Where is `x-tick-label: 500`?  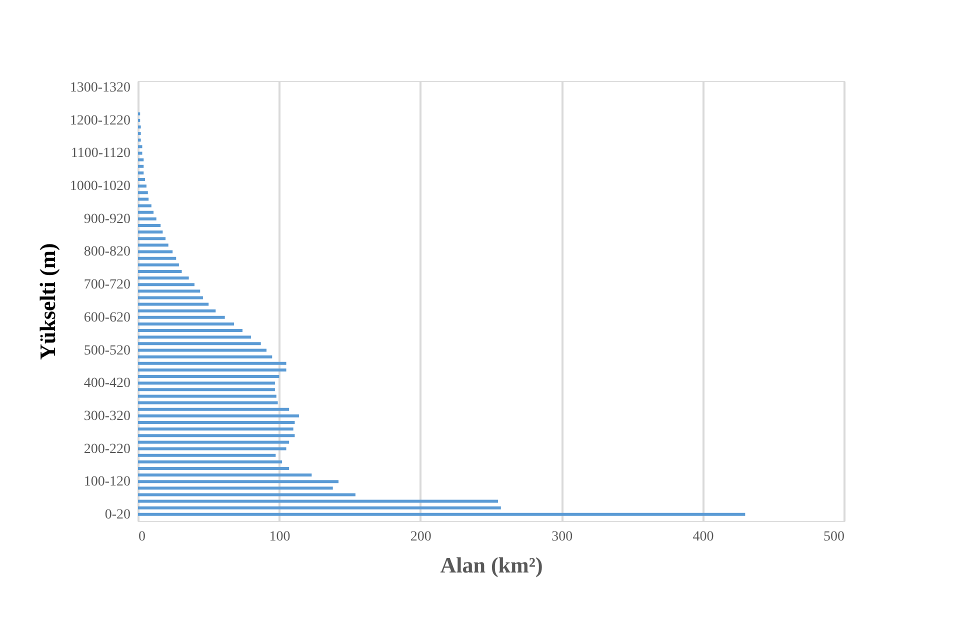 x-tick-label: 500 is located at coordinates (834, 537).